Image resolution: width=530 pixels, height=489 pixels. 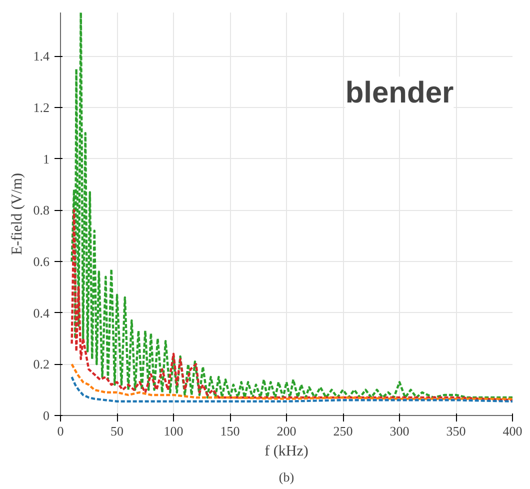 What do you see at coordinates (41, 364) in the screenshot?
I see `y-tick-label: 0.2` at bounding box center [41, 364].